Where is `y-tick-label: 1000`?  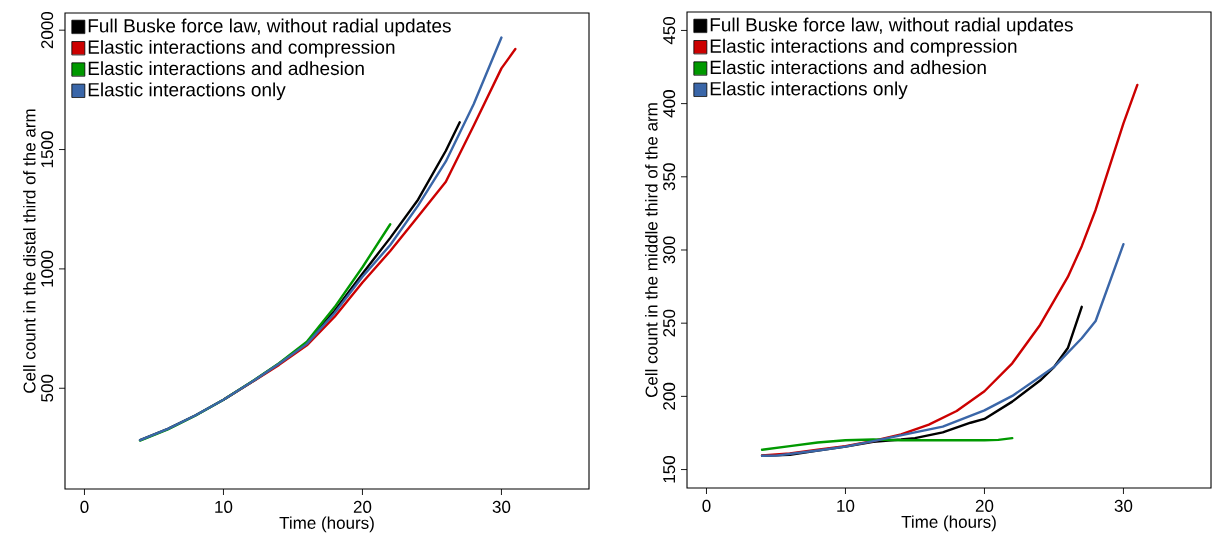
y-tick-label: 1000 is located at coordinates (47, 268).